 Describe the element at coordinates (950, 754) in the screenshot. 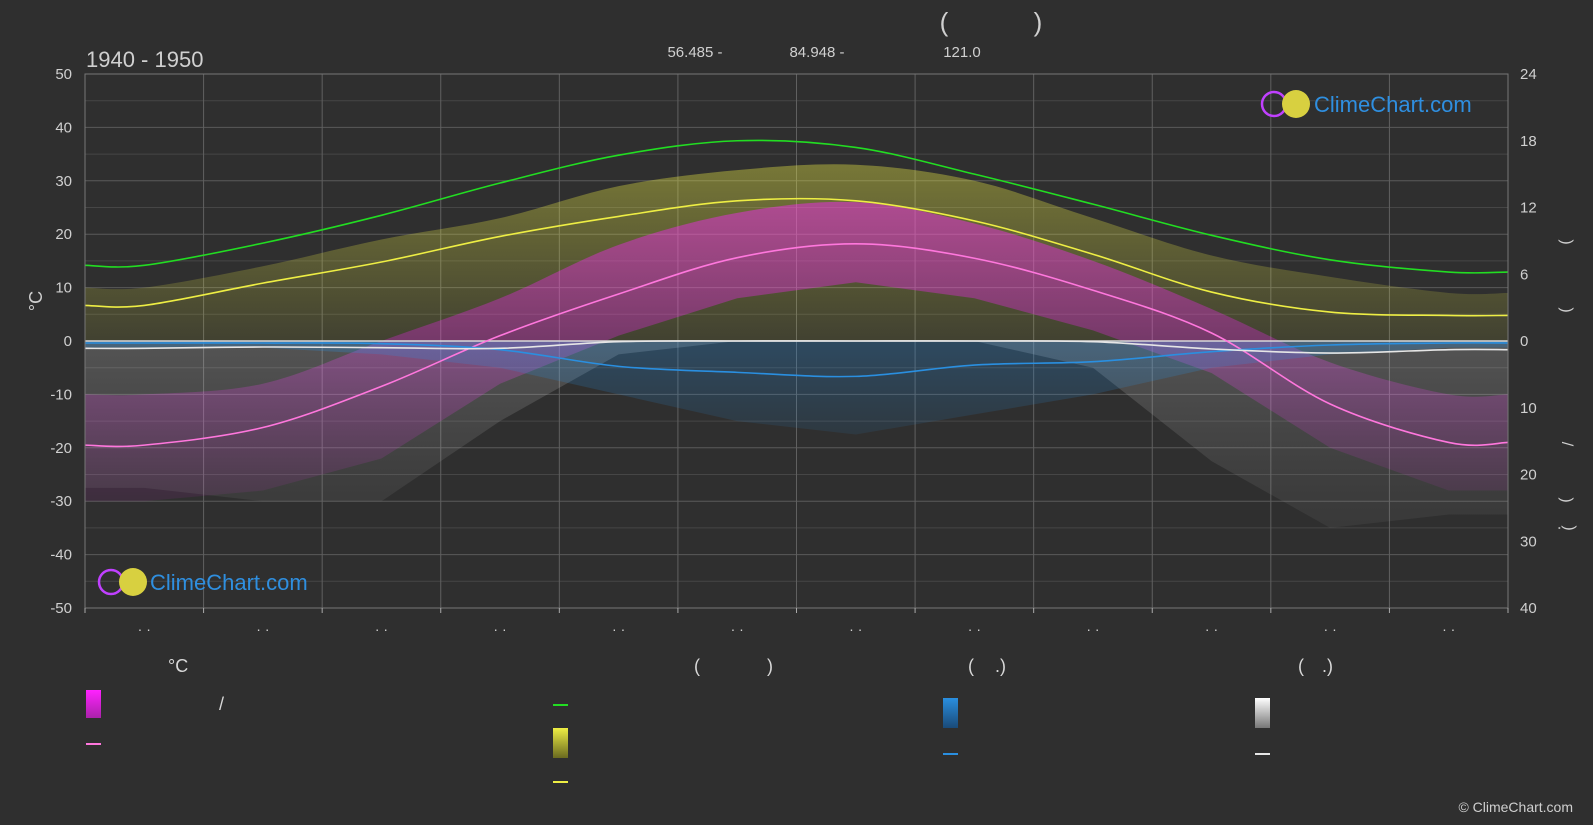

I see `legend-rain-mean-line` at that location.